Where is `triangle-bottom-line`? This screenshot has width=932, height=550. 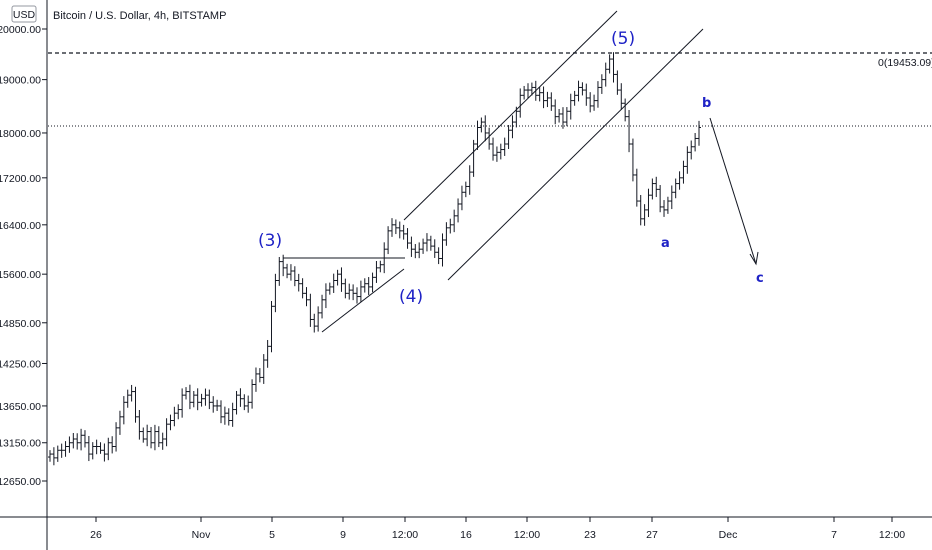 triangle-bottom-line is located at coordinates (363, 300).